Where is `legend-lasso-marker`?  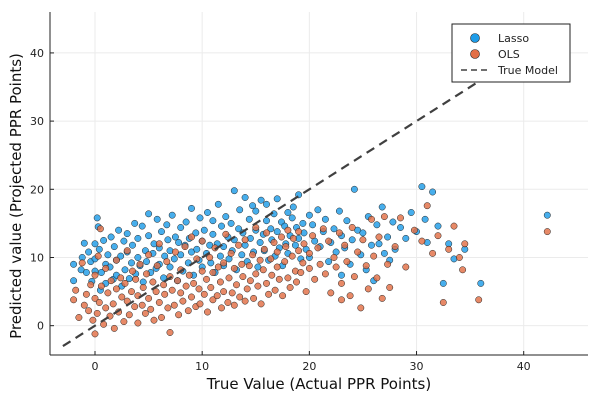
legend-lasso-marker is located at coordinates (475, 38).